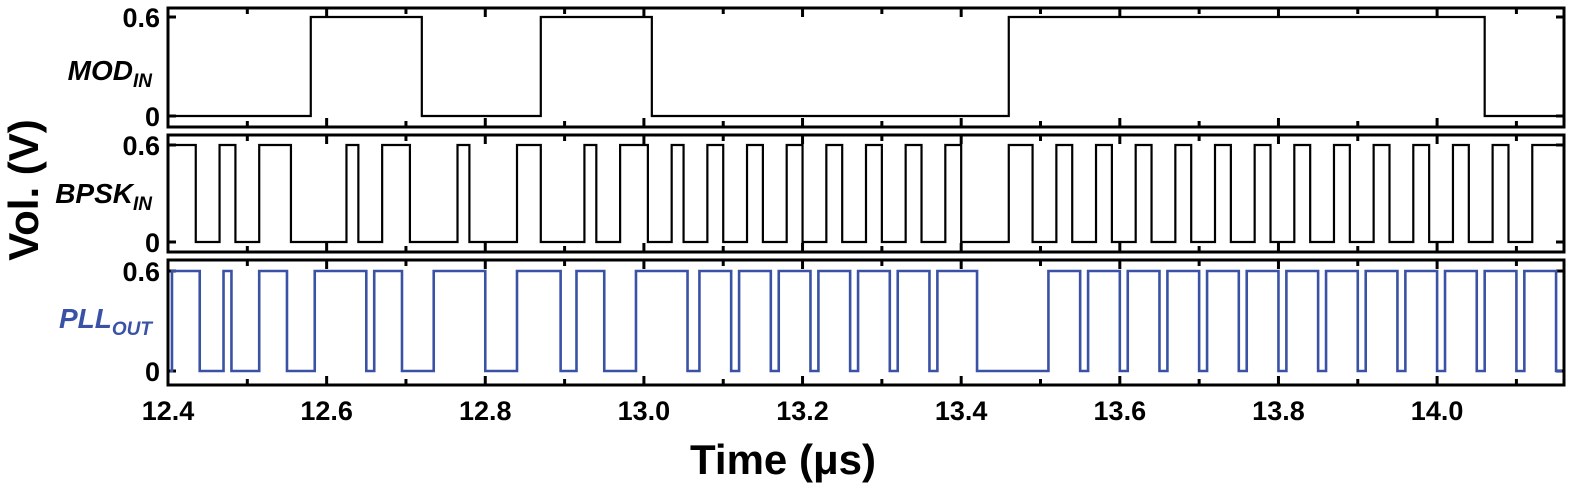 The width and height of the screenshot is (1575, 488). What do you see at coordinates (104, 196) in the screenshot?
I see `label-bpsk-in: BPSKIN` at bounding box center [104, 196].